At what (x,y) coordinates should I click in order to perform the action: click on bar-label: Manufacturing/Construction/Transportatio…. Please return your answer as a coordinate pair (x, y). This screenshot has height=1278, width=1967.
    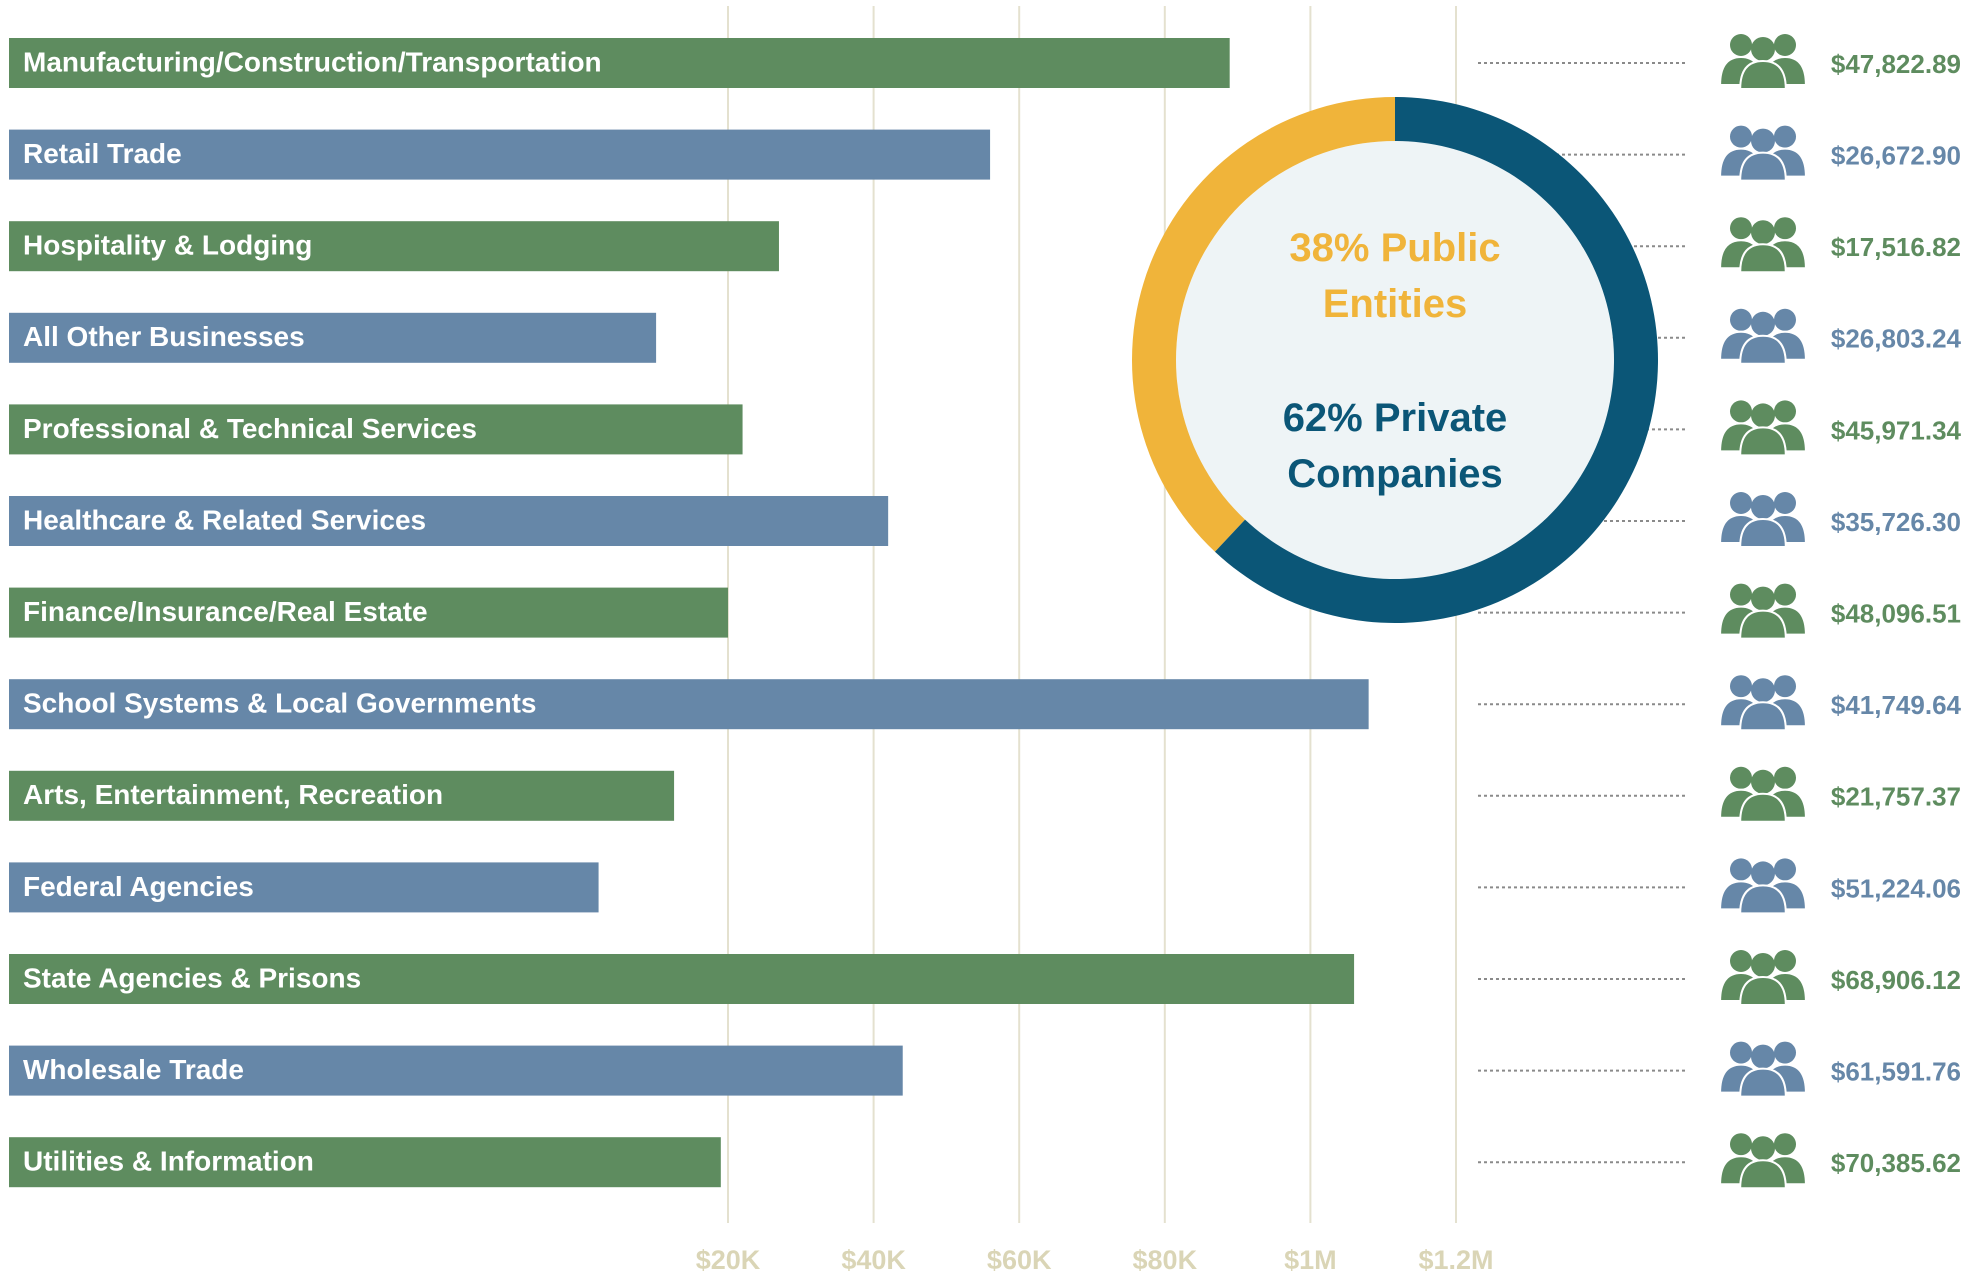
    Looking at the image, I should click on (312, 61).